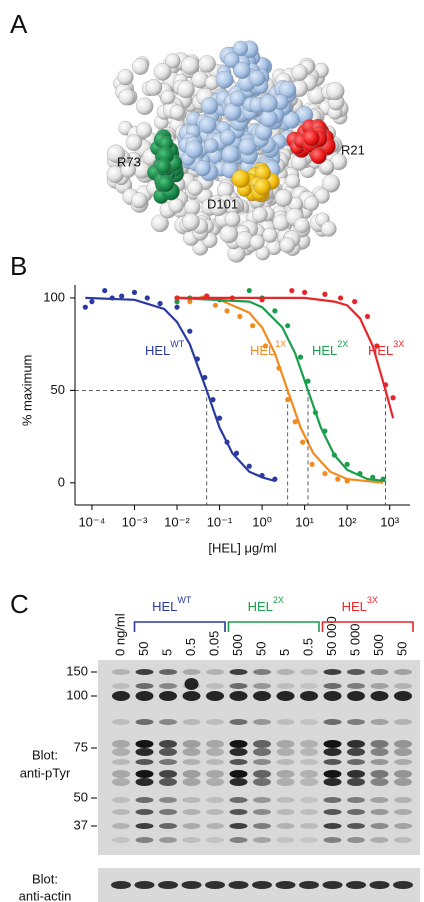  Describe the element at coordinates (372, 600) in the screenshot. I see `group-superscript: 3X` at that location.